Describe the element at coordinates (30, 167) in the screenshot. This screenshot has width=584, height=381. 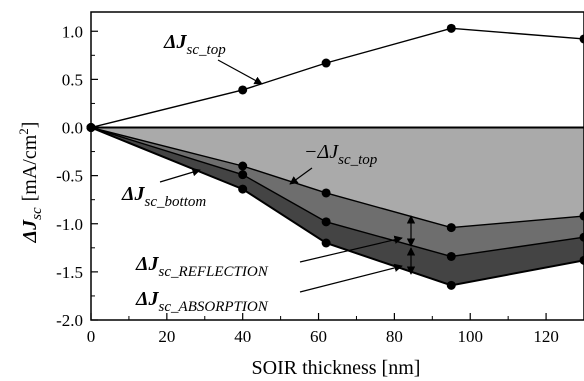
I see `y-axis-unit: [mA/cm` at that location.